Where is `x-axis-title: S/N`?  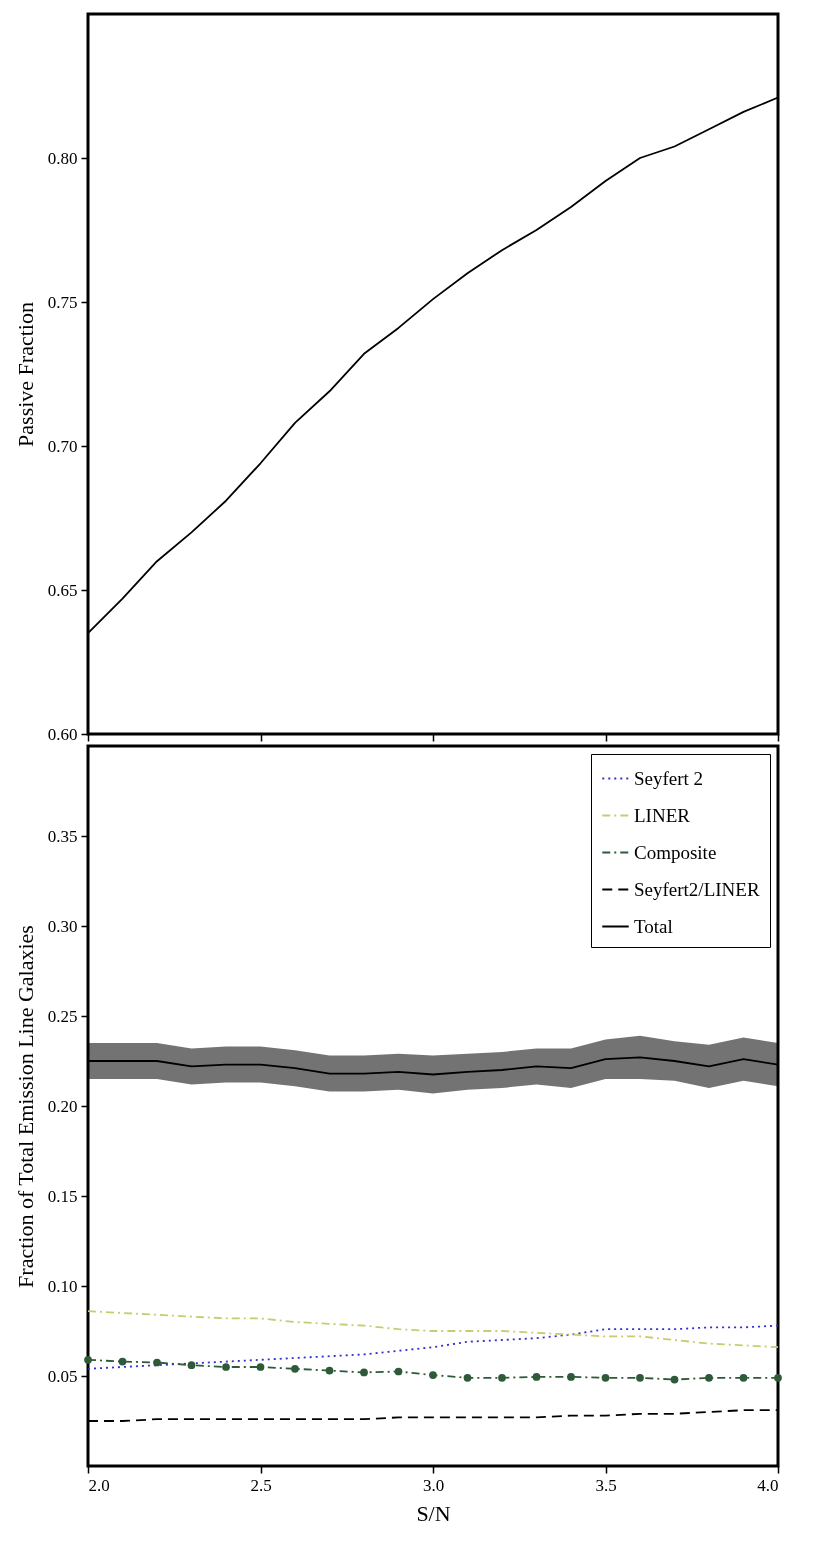 x-axis-title: S/N is located at coordinates (433, 1513).